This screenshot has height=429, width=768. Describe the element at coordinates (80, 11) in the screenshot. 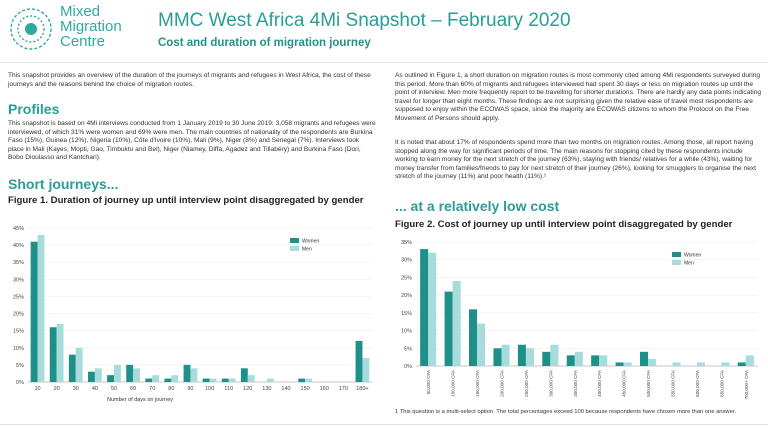

I see `logo-line-1: Mixed` at that location.